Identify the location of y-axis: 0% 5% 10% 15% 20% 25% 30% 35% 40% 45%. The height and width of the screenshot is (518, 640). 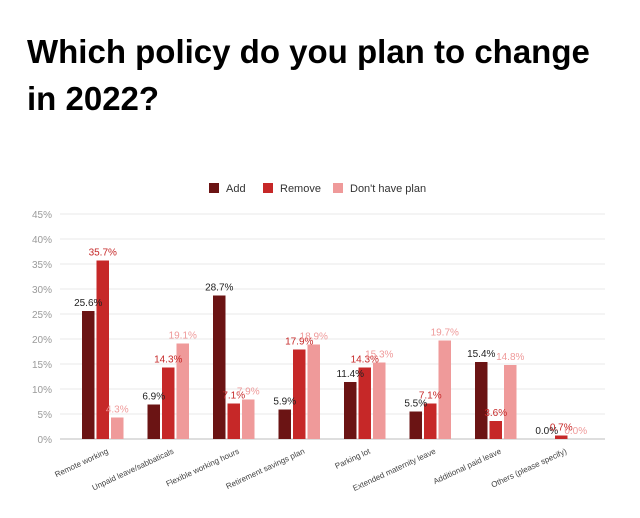
(42, 328).